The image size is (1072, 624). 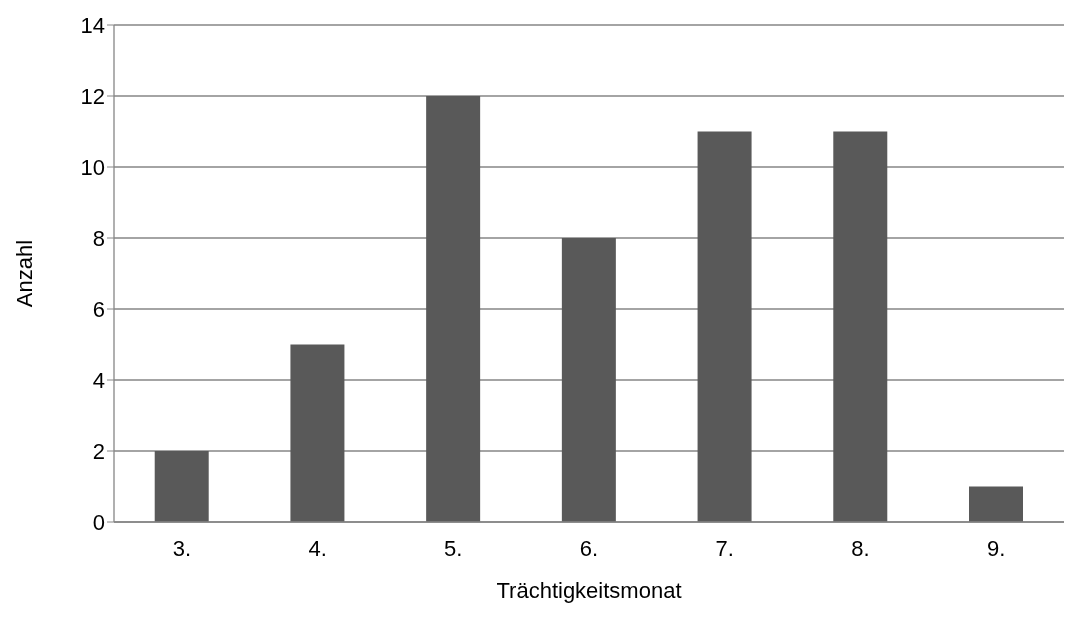 What do you see at coordinates (92, 25) in the screenshot?
I see `y-tick-label: 14` at bounding box center [92, 25].